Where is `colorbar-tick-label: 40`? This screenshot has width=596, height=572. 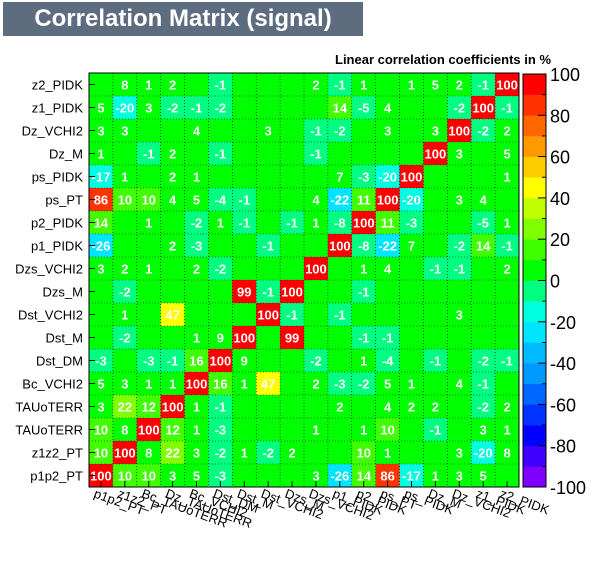 colorbar-tick-label: 40 is located at coordinates (560, 199).